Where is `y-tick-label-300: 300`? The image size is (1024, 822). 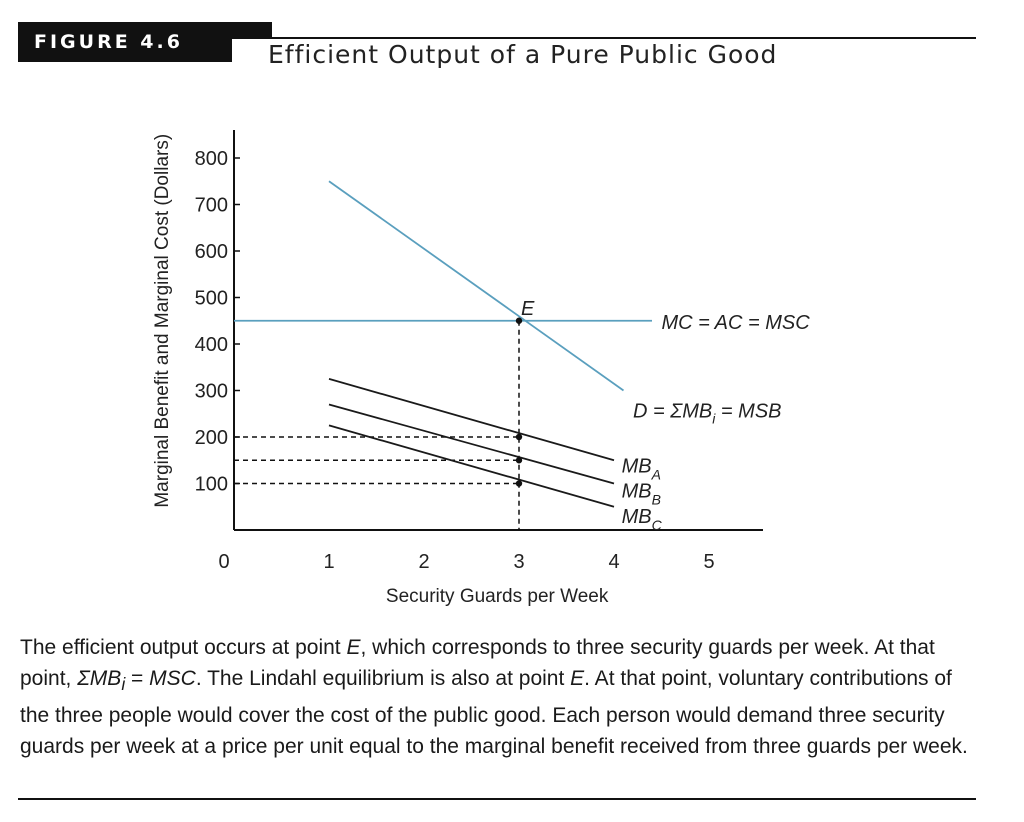
y-tick-label-300: 300 is located at coordinates (211, 392).